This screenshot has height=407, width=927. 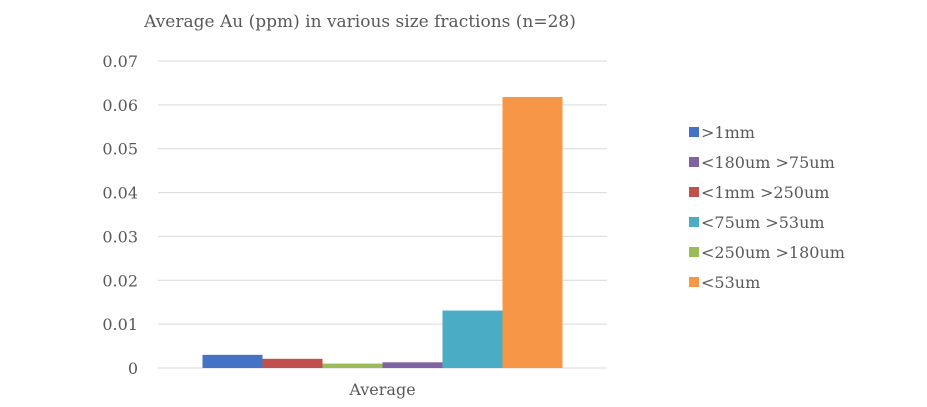 What do you see at coordinates (765, 192) in the screenshot?
I see `legend-label: <1mm >250um` at bounding box center [765, 192].